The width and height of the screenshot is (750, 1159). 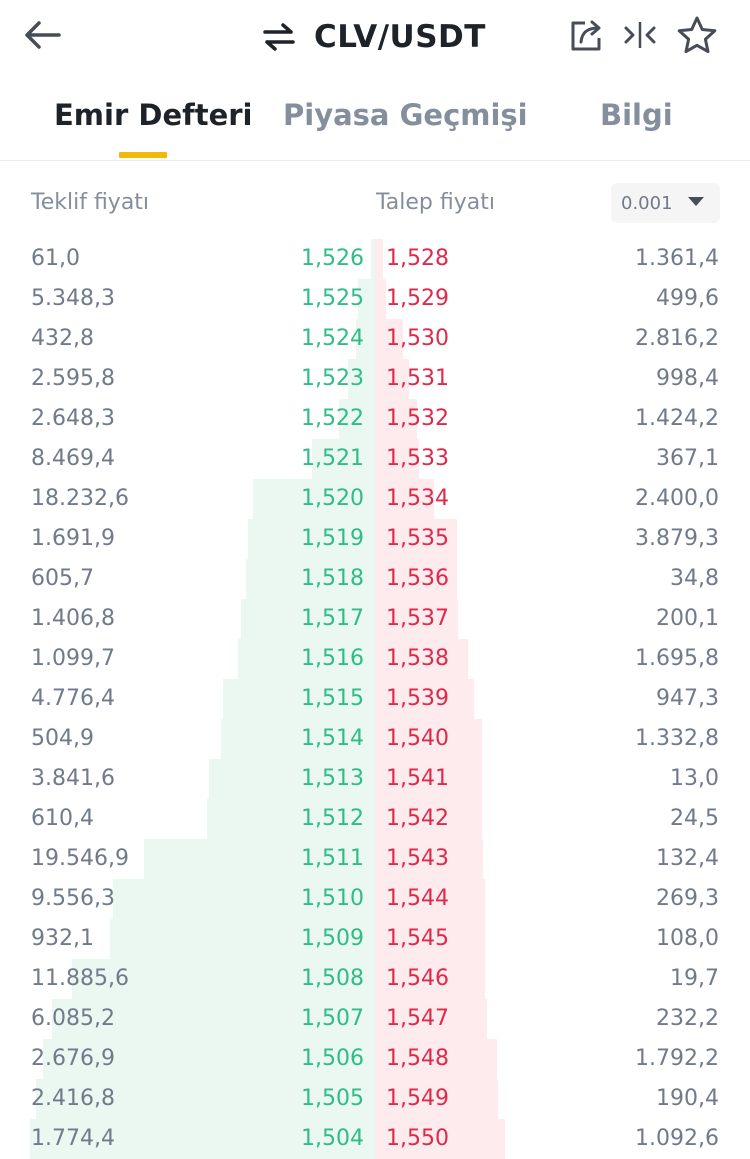 I want to click on bid-quantity: 9.556,3, so click(x=73, y=898).